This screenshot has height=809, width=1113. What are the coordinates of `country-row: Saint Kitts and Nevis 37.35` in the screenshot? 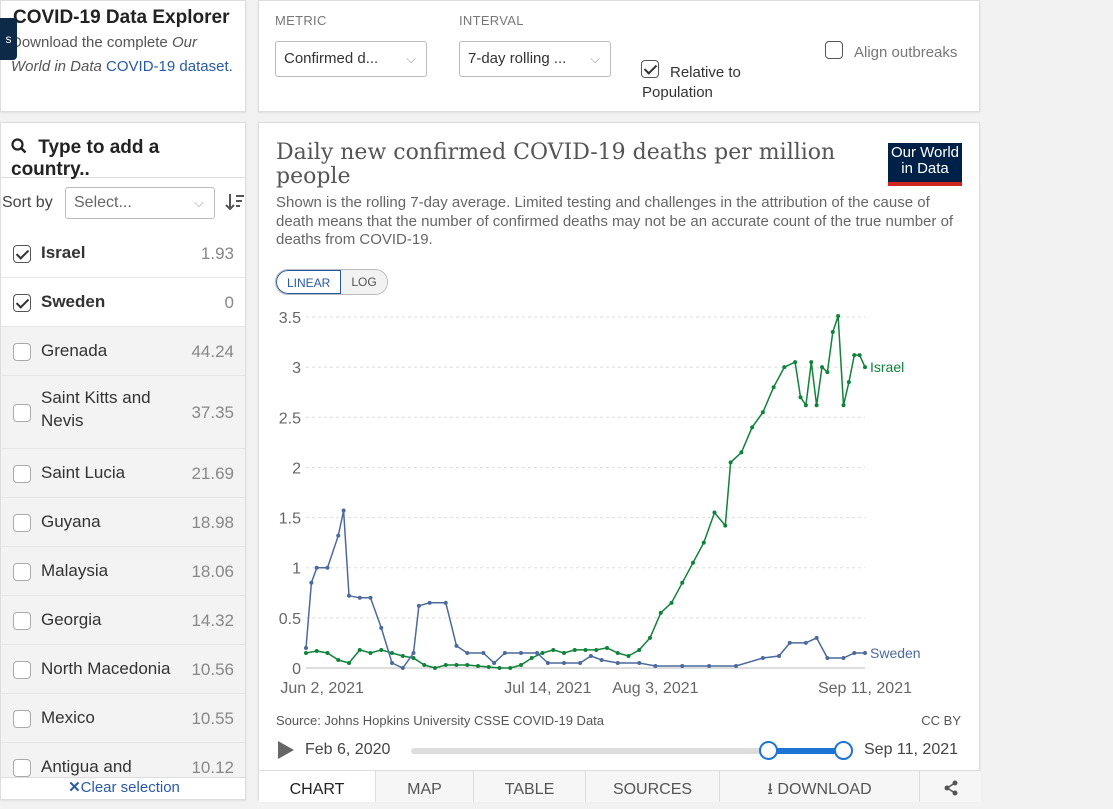 It's located at (123, 412).